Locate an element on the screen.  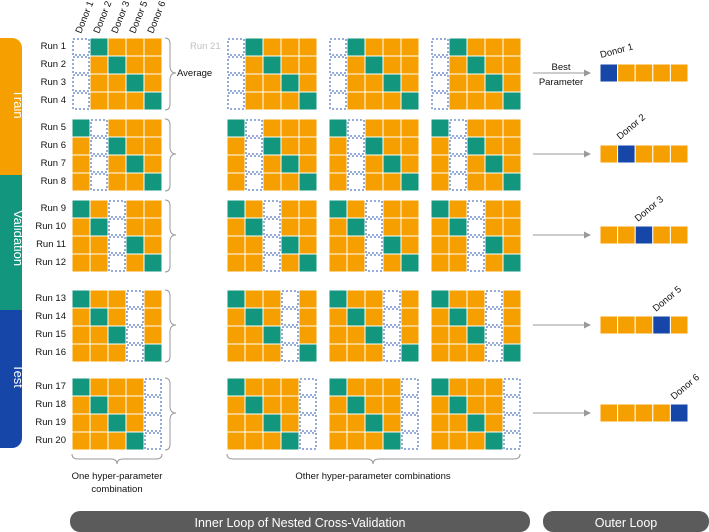
sidebar-validation is located at coordinates (11, 242).